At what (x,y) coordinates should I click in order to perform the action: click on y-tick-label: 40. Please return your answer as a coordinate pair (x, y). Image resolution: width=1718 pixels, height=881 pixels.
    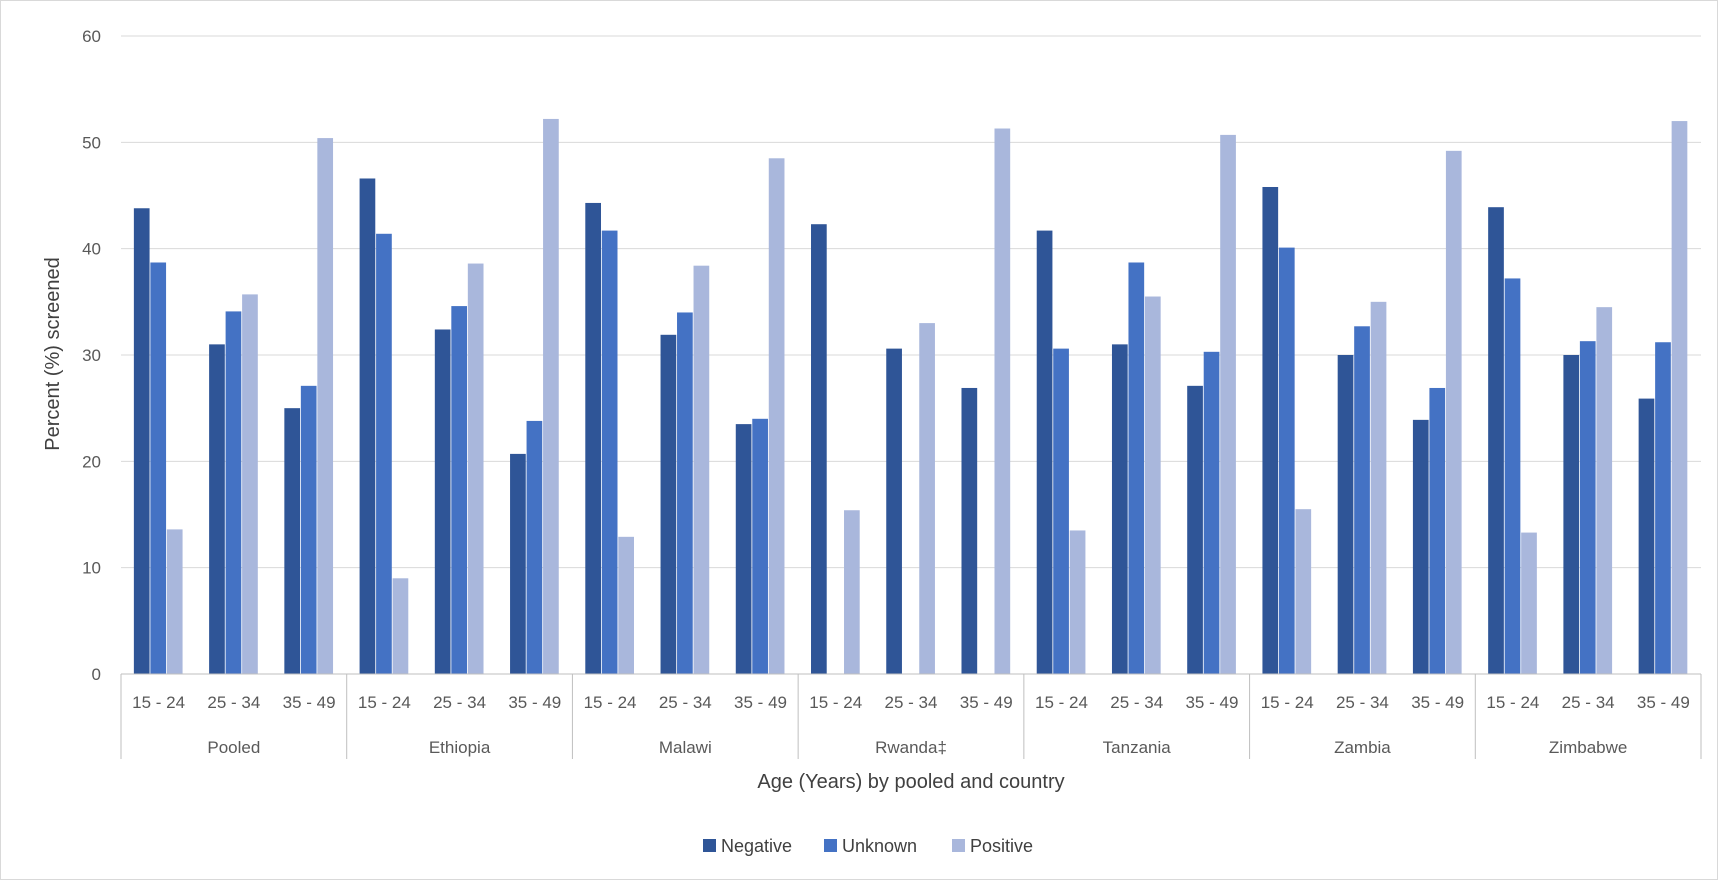
    Looking at the image, I should click on (91, 249).